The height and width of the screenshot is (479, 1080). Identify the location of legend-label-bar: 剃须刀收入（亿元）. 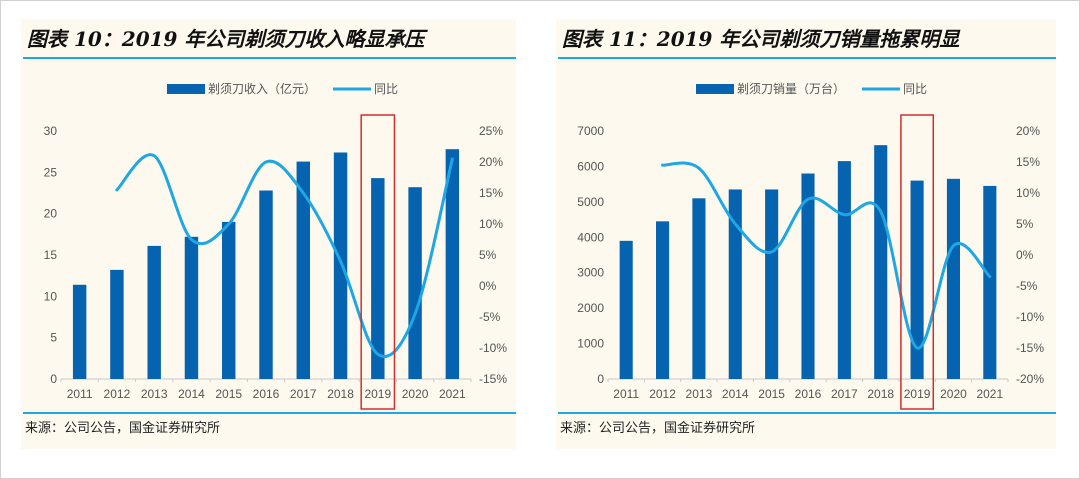
(262, 88).